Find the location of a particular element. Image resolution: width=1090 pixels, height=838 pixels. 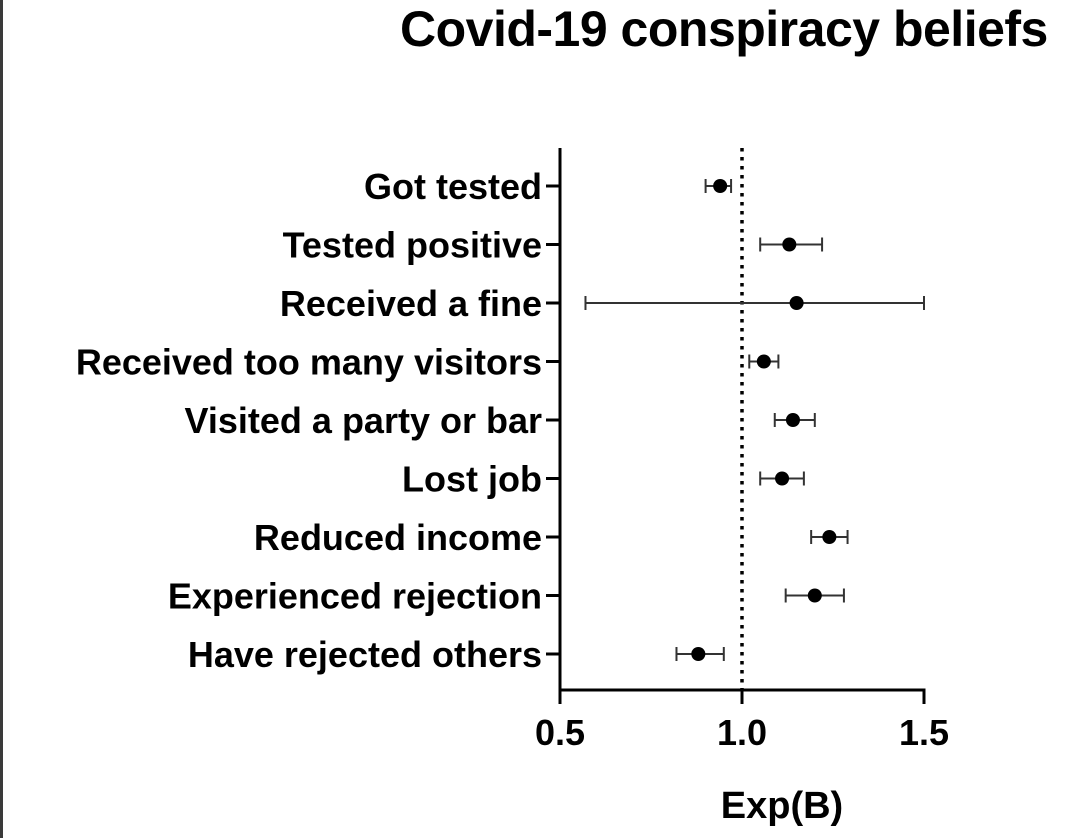

category-label: Lost job is located at coordinates (472, 479).